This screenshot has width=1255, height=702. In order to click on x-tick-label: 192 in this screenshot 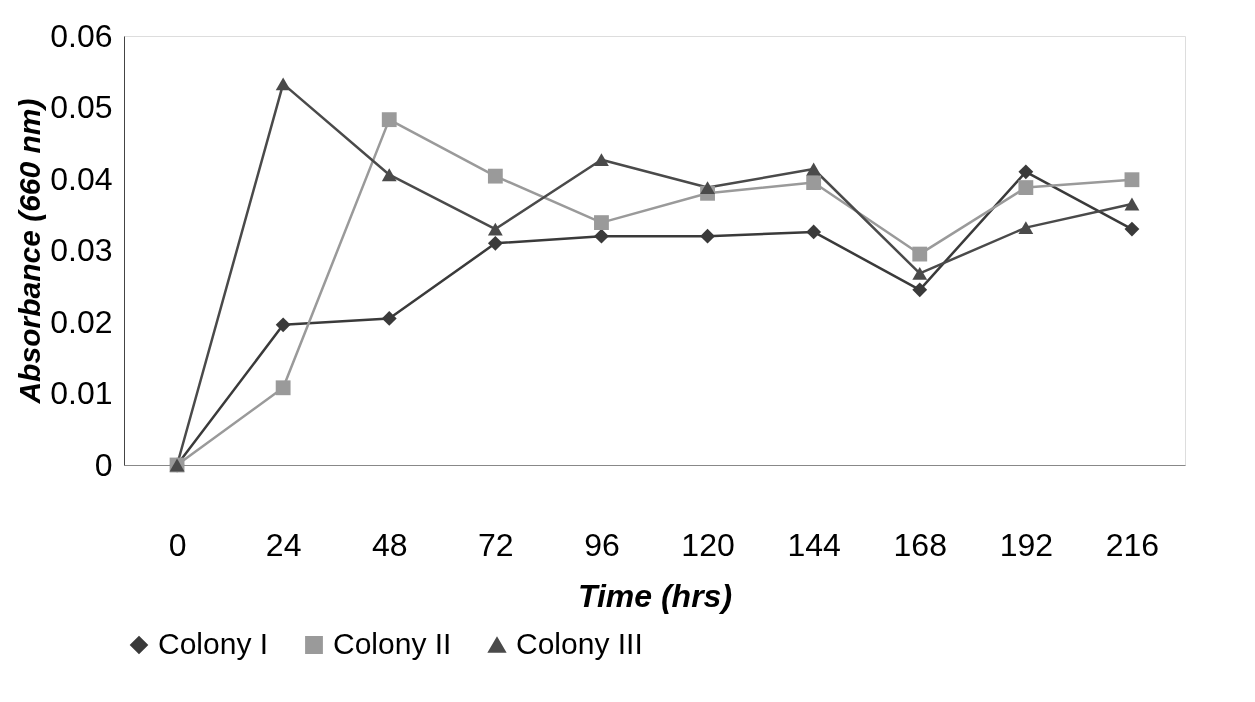, I will do `click(1026, 544)`.